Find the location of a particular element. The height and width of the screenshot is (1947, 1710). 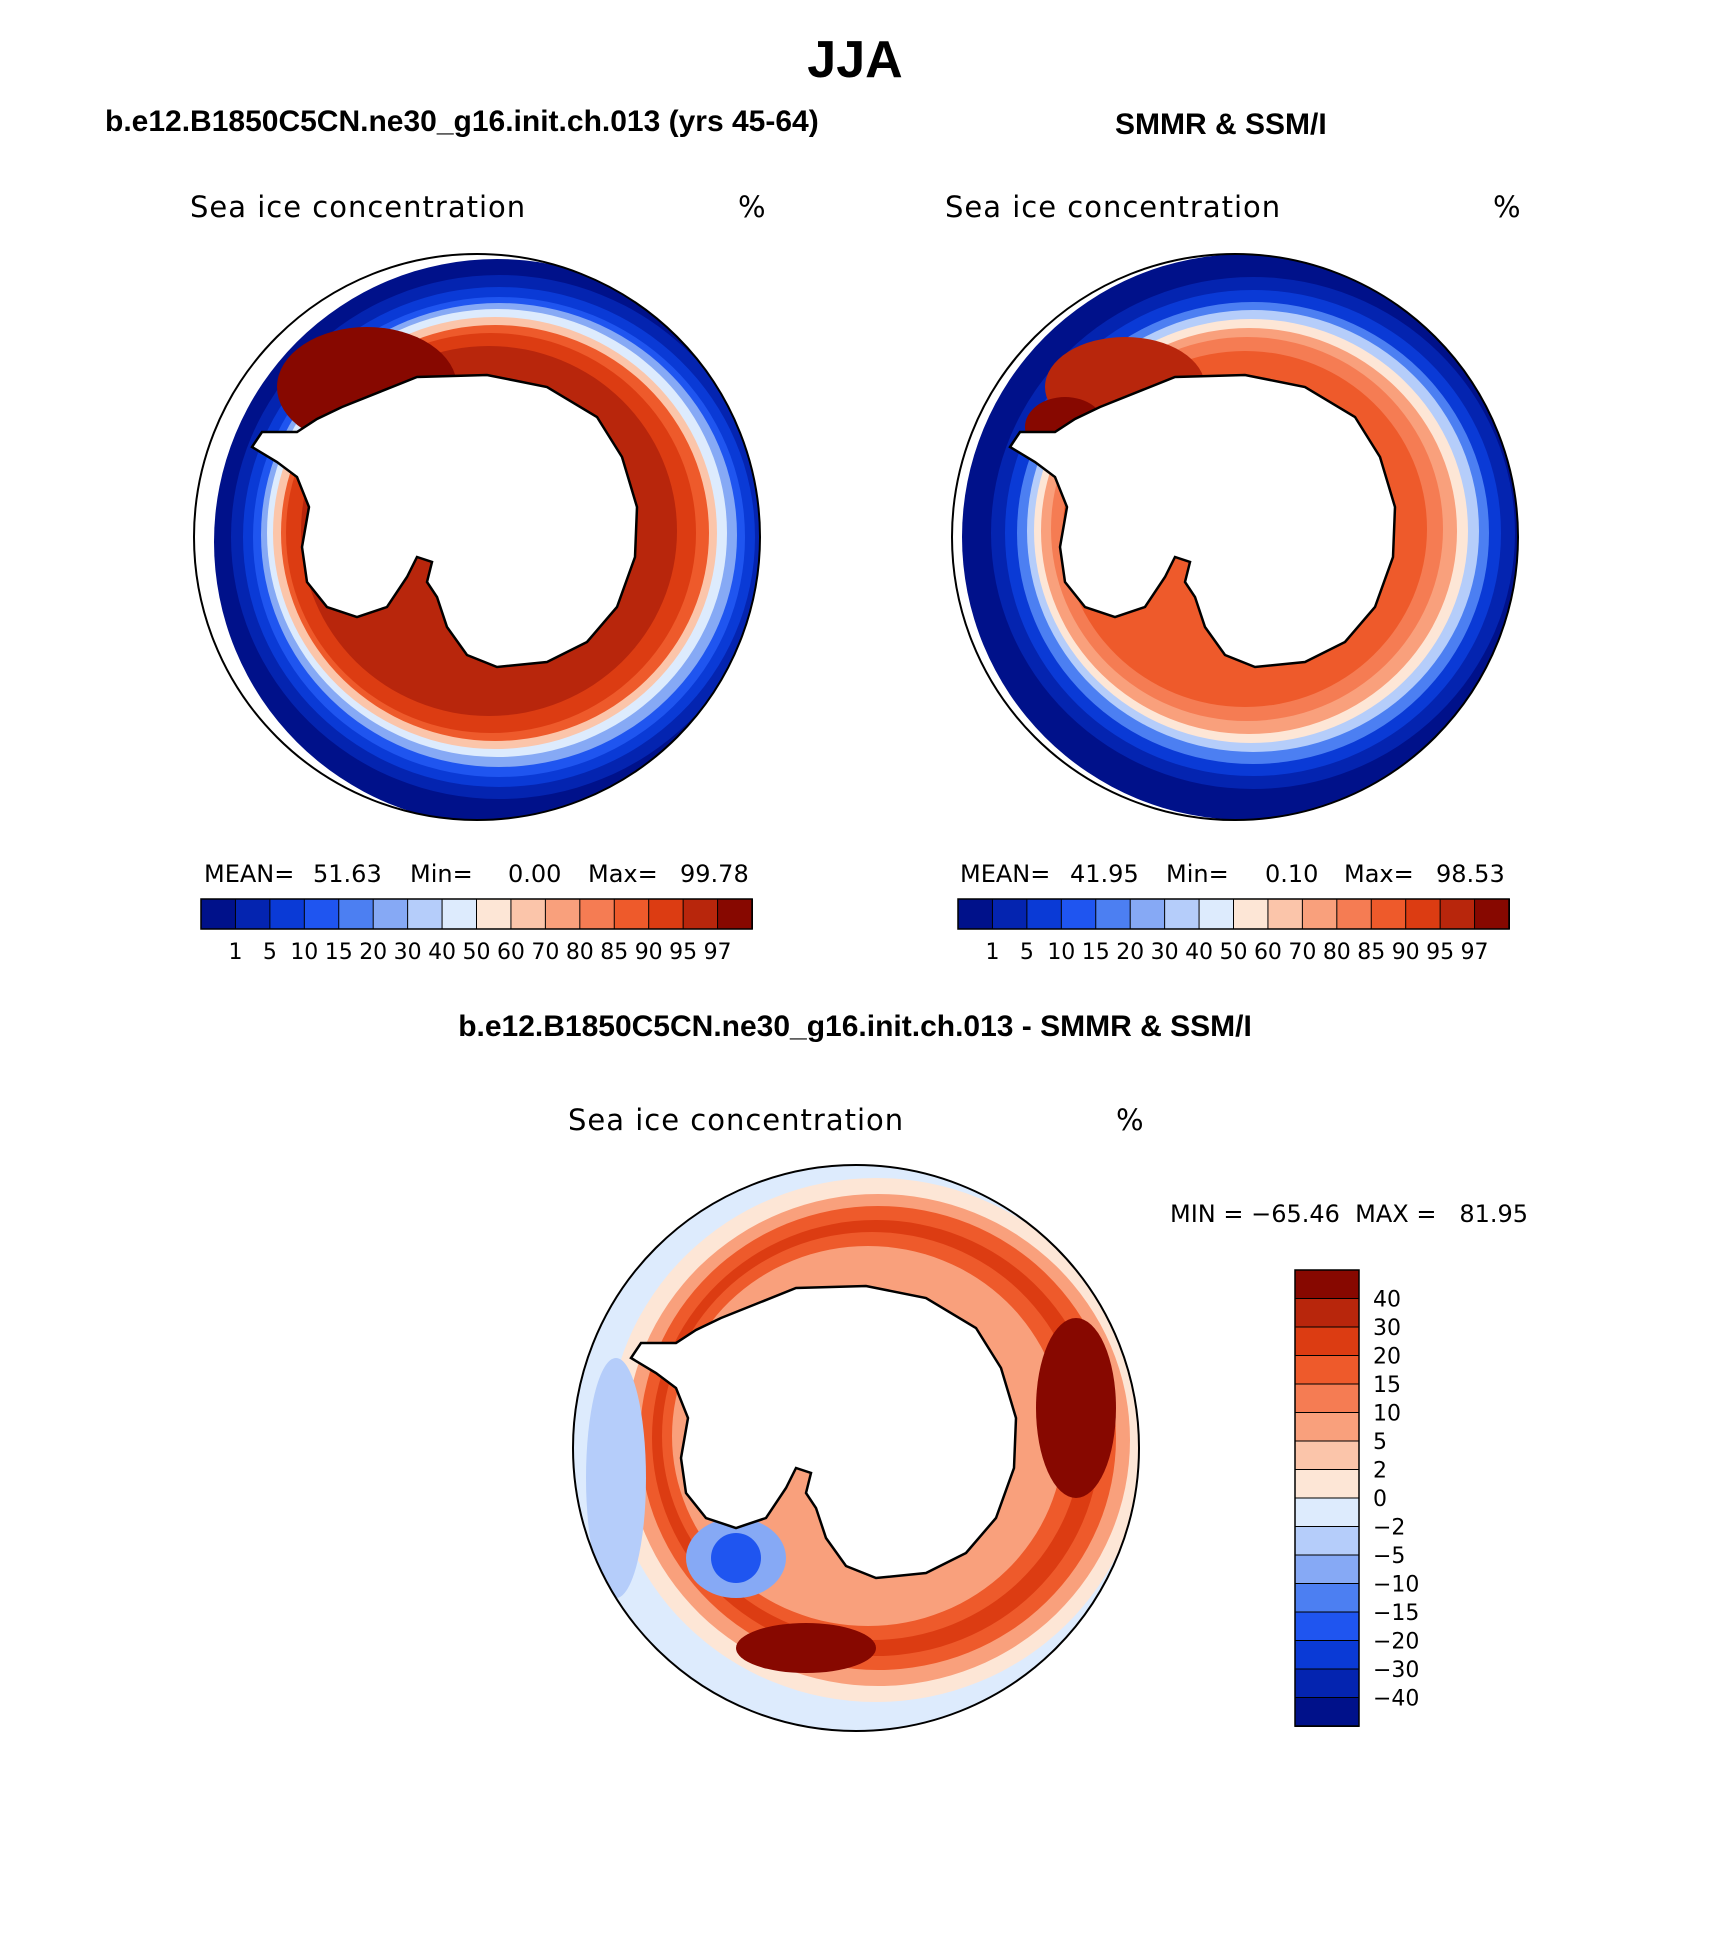

left-colorbar-tick-label: 10 is located at coordinates (304, 952).